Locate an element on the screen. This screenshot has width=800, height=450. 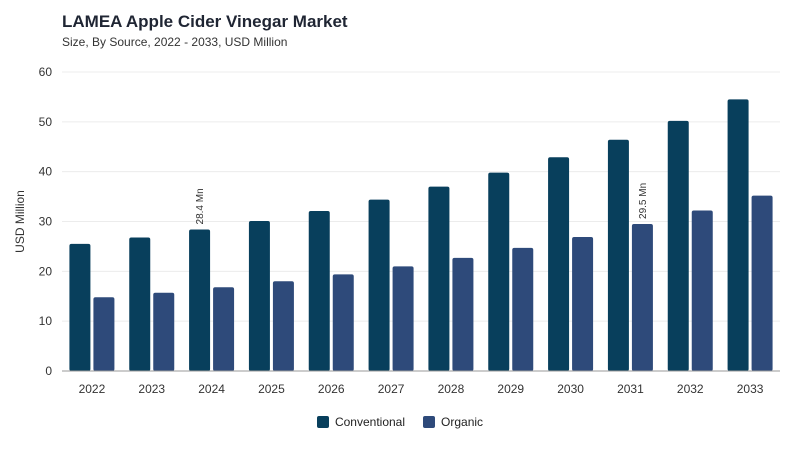
x-tick-label: 2025 is located at coordinates (271, 389).